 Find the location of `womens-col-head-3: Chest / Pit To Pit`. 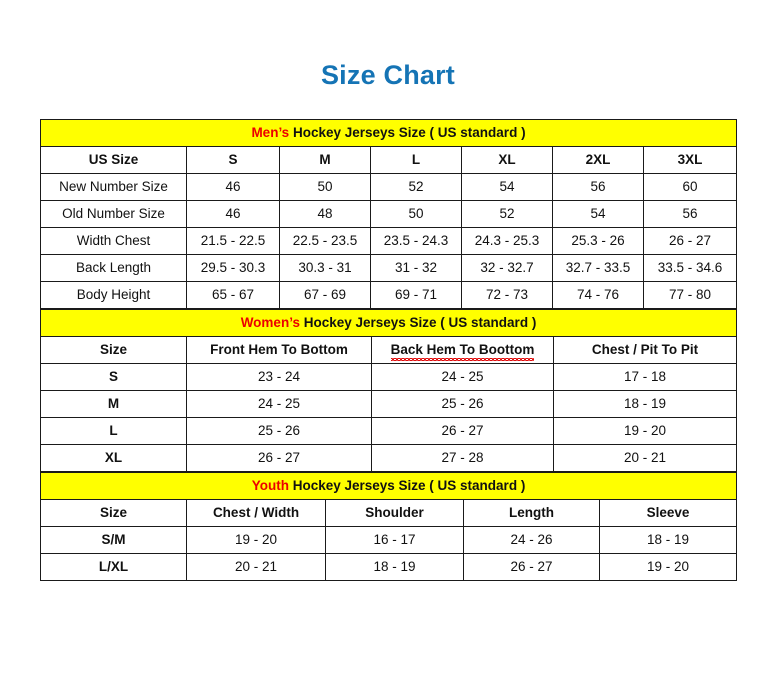

womens-col-head-3: Chest / Pit To Pit is located at coordinates (645, 350).